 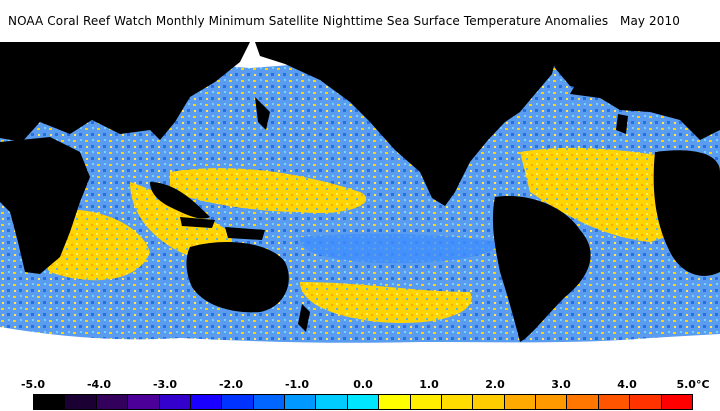 What do you see at coordinates (125, 92) in the screenshot?
I see `landmass-eurasia` at bounding box center [125, 92].